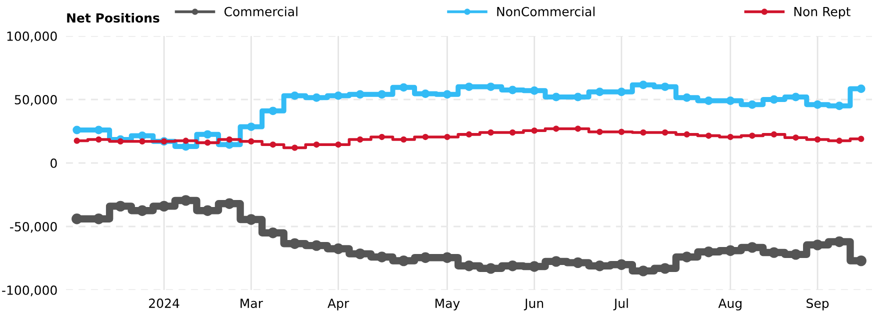  I want to click on y-tick-label: 0, so click(53, 163).